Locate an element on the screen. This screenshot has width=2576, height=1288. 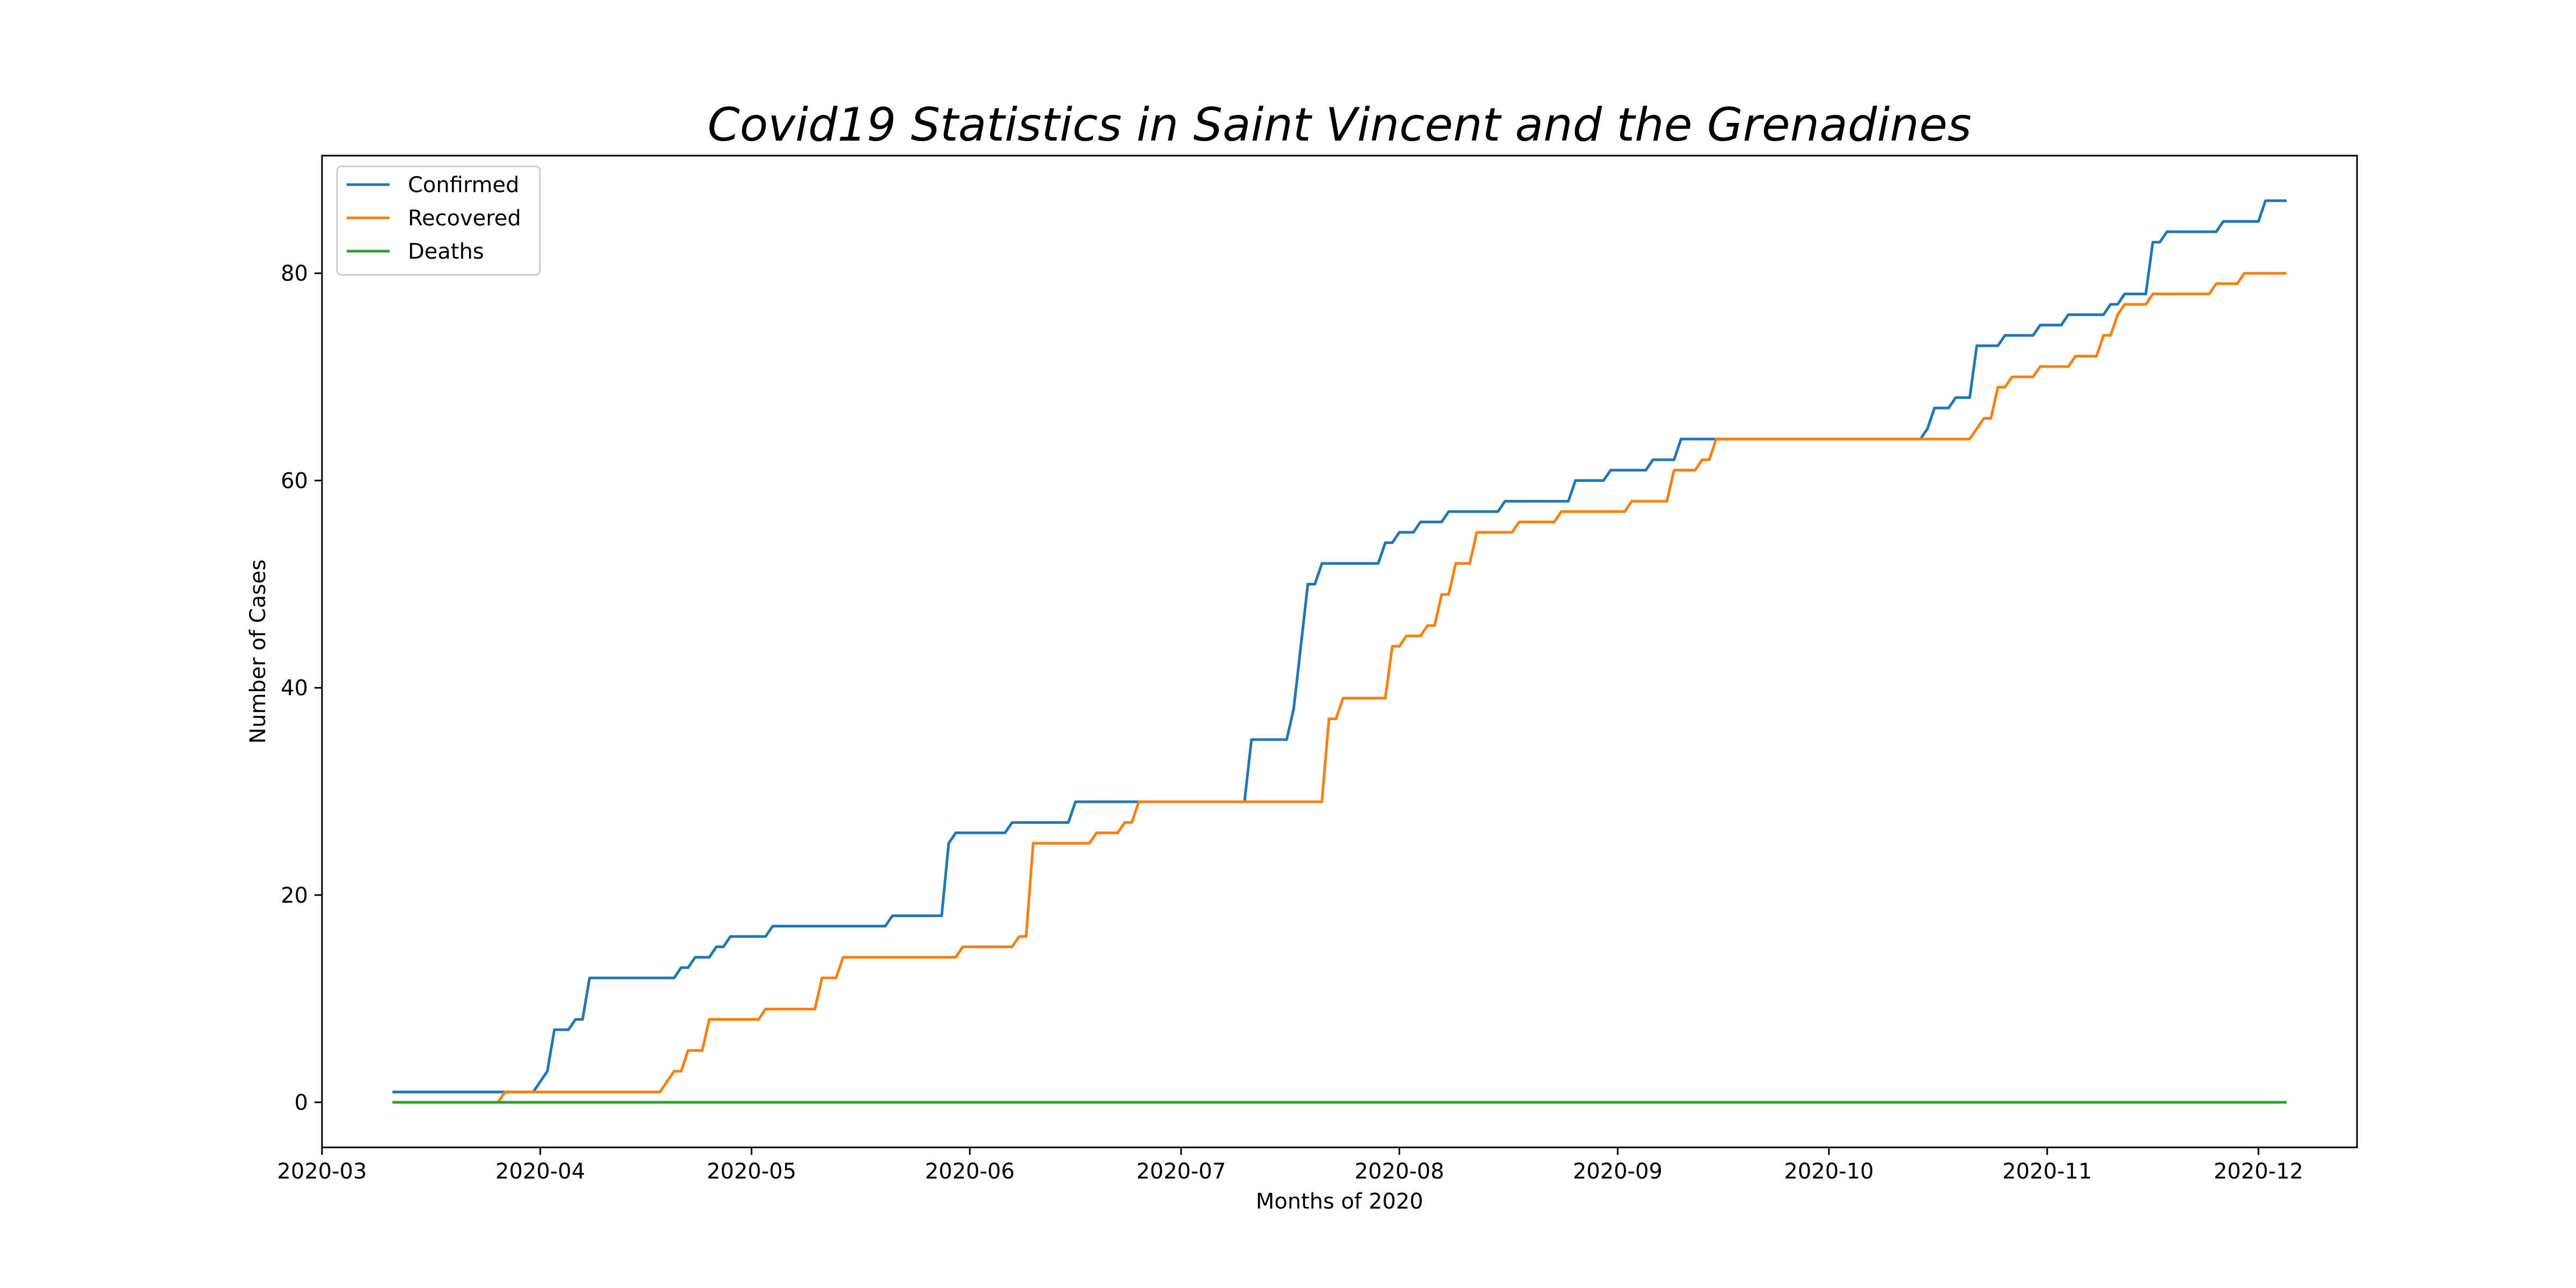
y-tick-label: 0 is located at coordinates (301, 1103).